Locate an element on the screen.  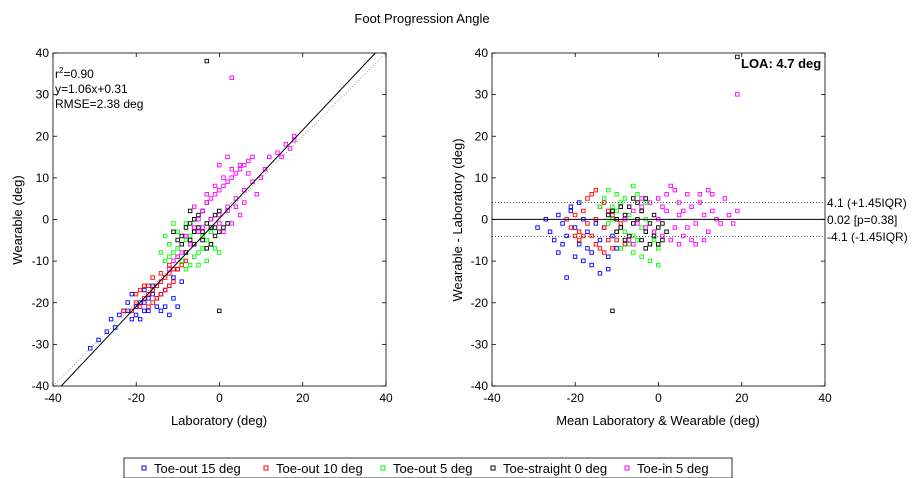
left-annotation-rmse: RMSE=2.38 deg is located at coordinates (99, 104).